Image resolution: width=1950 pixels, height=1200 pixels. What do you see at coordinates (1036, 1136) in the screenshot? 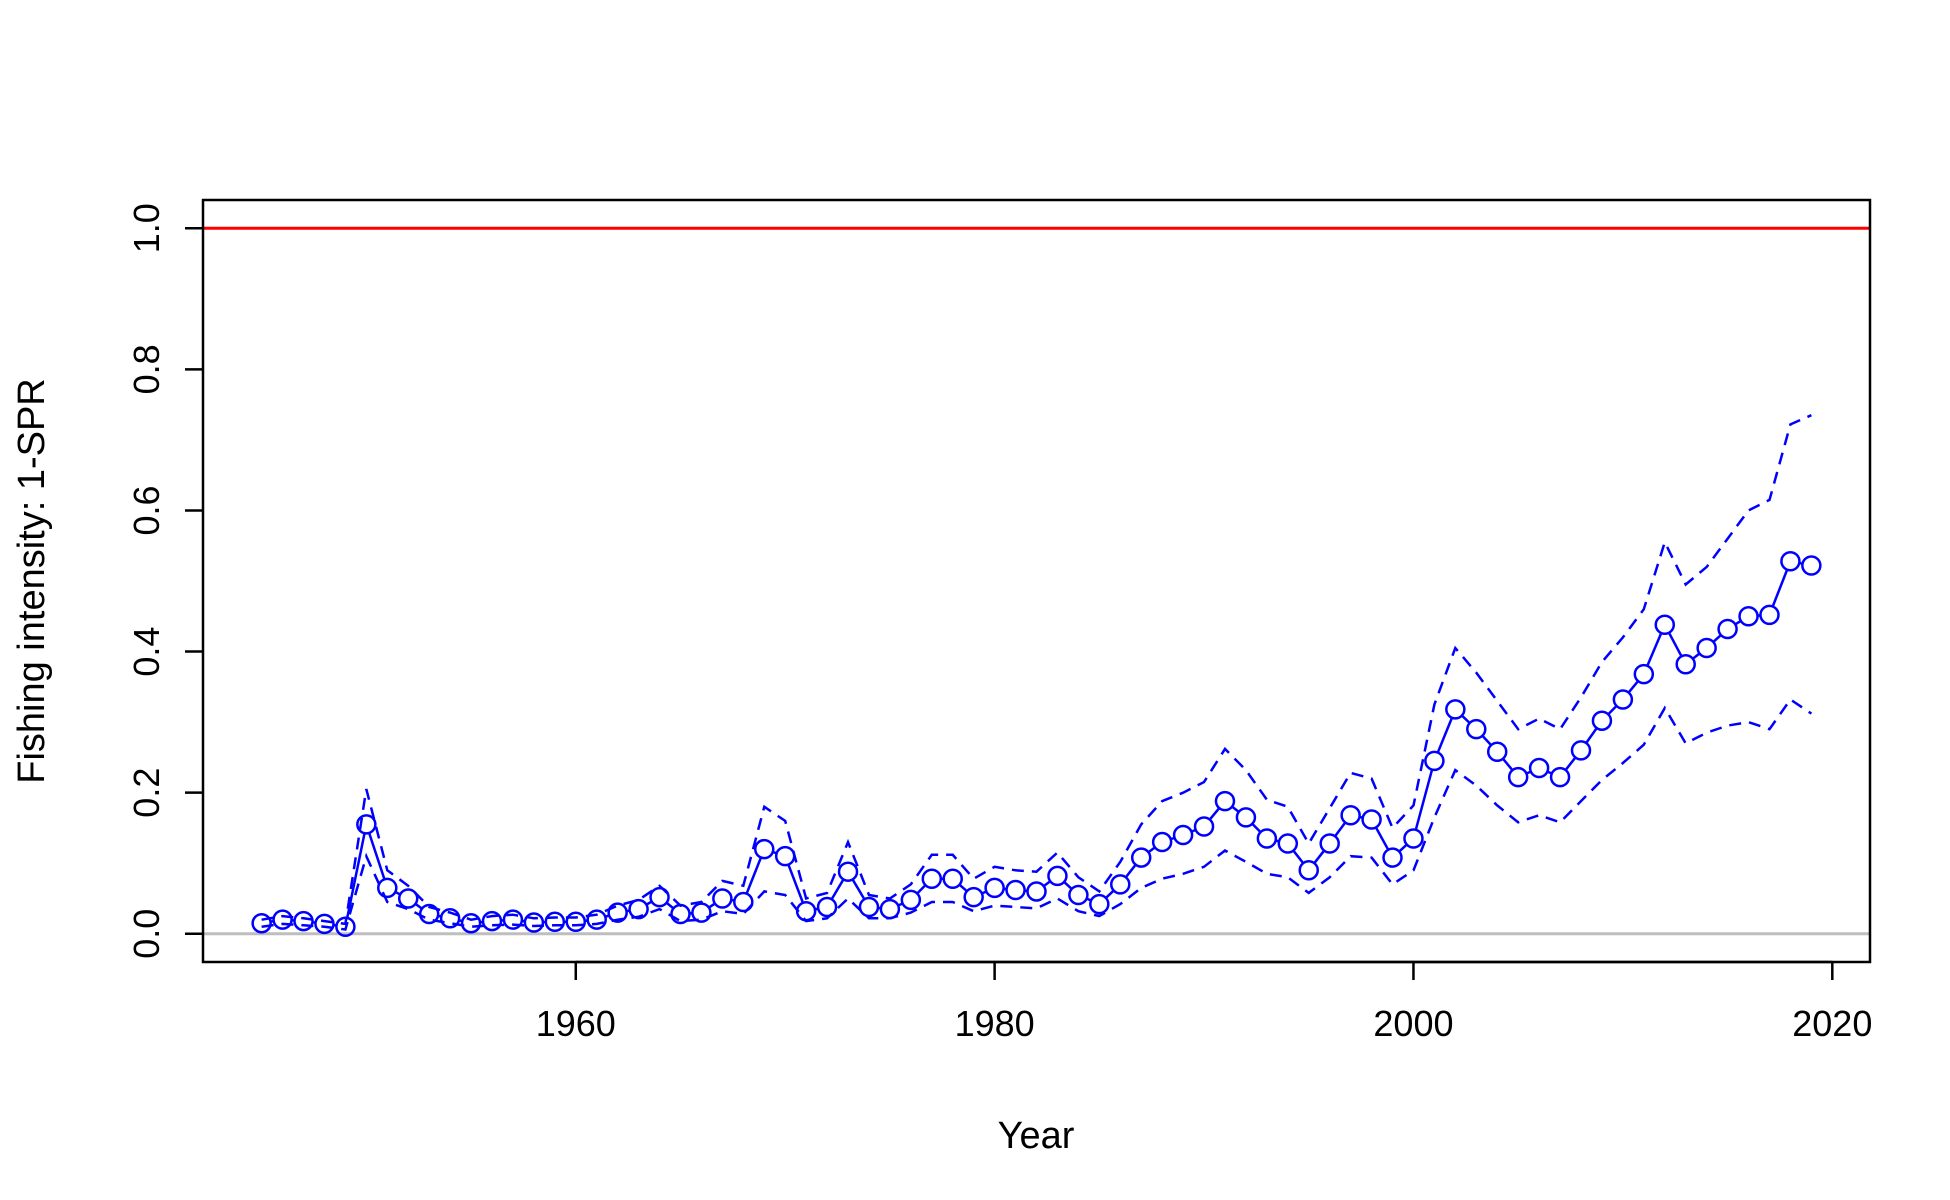
I see `x-axis-title: Year` at bounding box center [1036, 1136].